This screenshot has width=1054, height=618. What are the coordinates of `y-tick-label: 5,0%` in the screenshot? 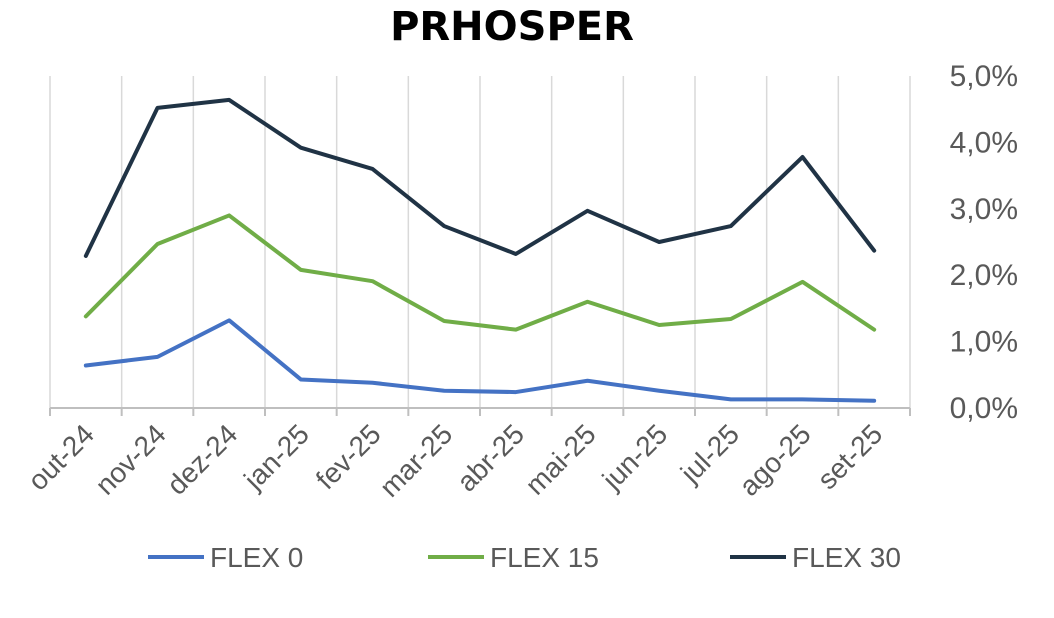 It's located at (984, 76).